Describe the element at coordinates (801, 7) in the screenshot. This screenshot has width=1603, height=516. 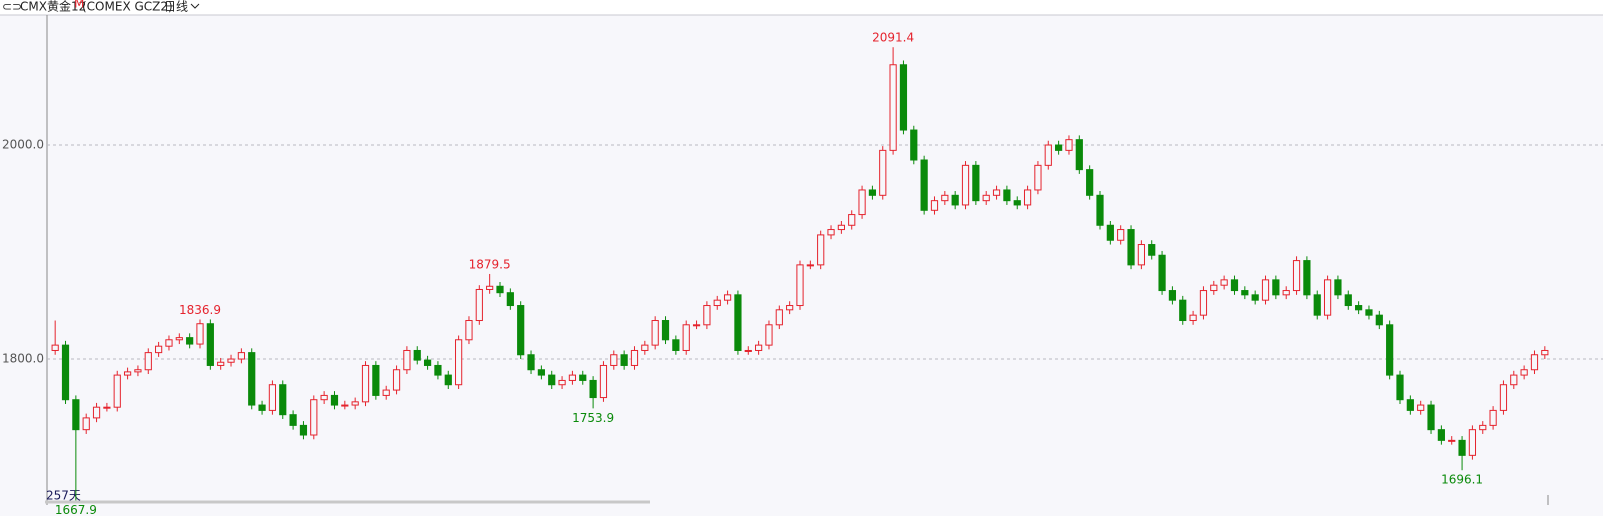
I see `header-bar` at that location.